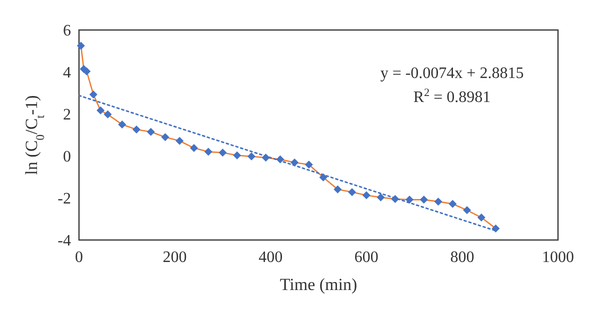 The height and width of the screenshot is (321, 600). Describe the element at coordinates (67, 31) in the screenshot. I see `y-tick-label: 6` at that location.